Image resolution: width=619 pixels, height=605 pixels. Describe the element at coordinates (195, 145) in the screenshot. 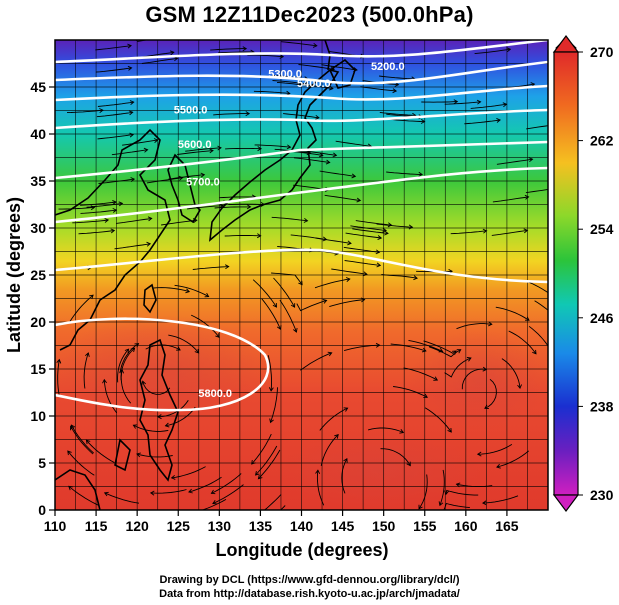

I see `contour-label: 5600.0` at that location.